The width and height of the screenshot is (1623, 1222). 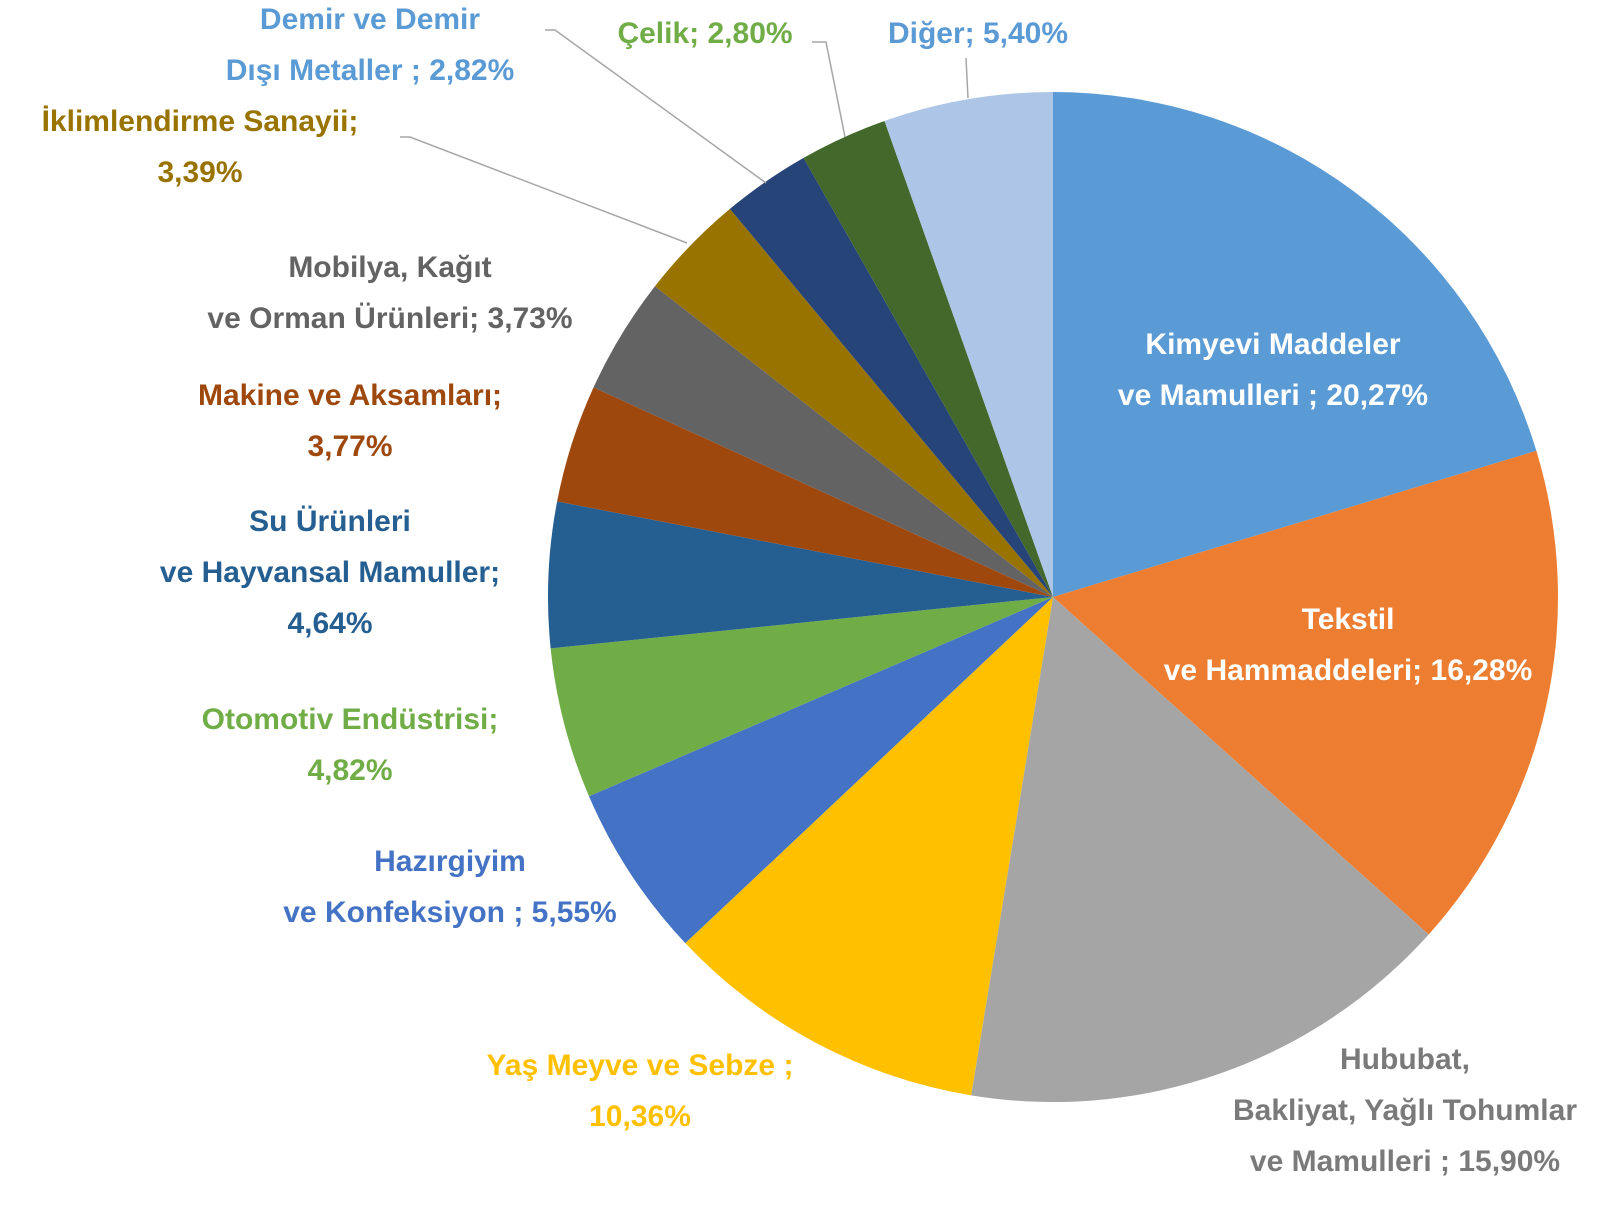 What do you see at coordinates (200, 172) in the screenshot?
I see `value-label: 3,39%` at bounding box center [200, 172].